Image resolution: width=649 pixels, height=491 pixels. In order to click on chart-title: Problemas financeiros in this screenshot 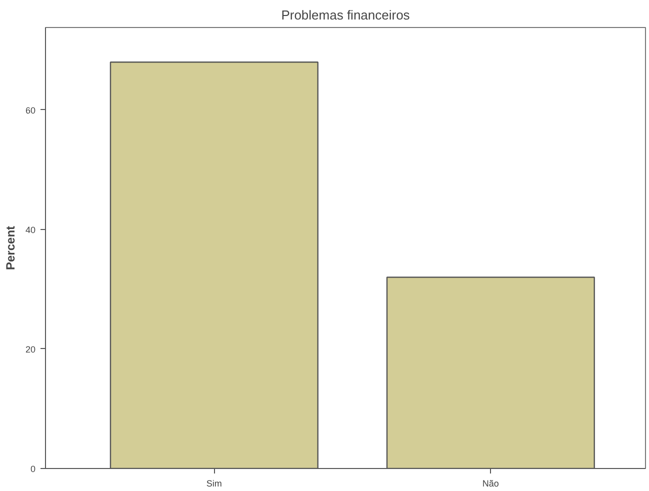, I will do `click(345, 15)`.